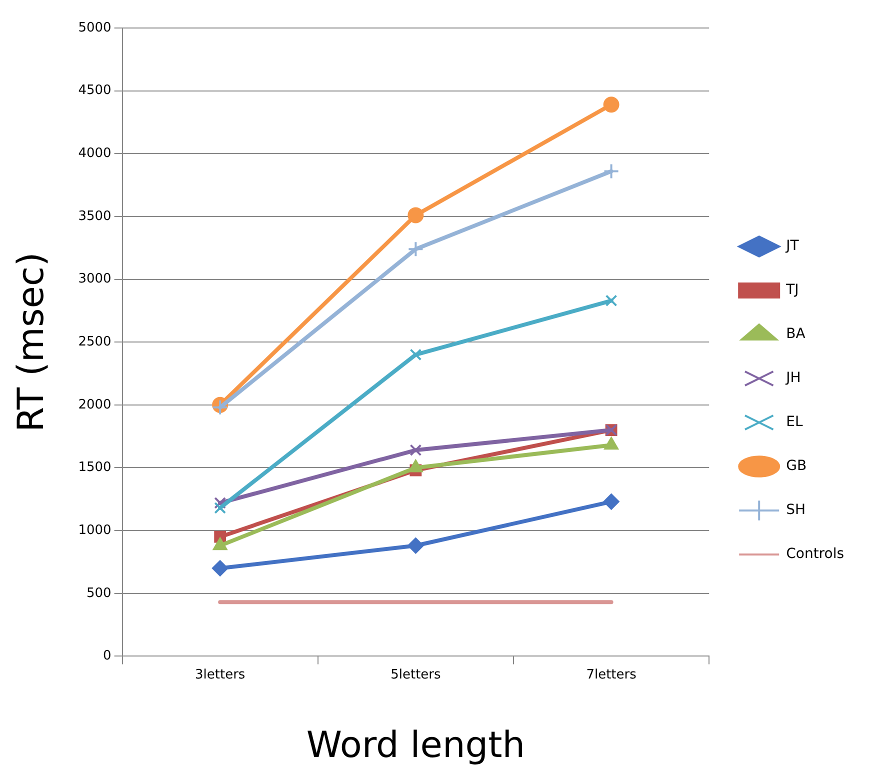 The image size is (872, 781). What do you see at coordinates (416, 745) in the screenshot?
I see `x-axis-title: Word length` at bounding box center [416, 745].